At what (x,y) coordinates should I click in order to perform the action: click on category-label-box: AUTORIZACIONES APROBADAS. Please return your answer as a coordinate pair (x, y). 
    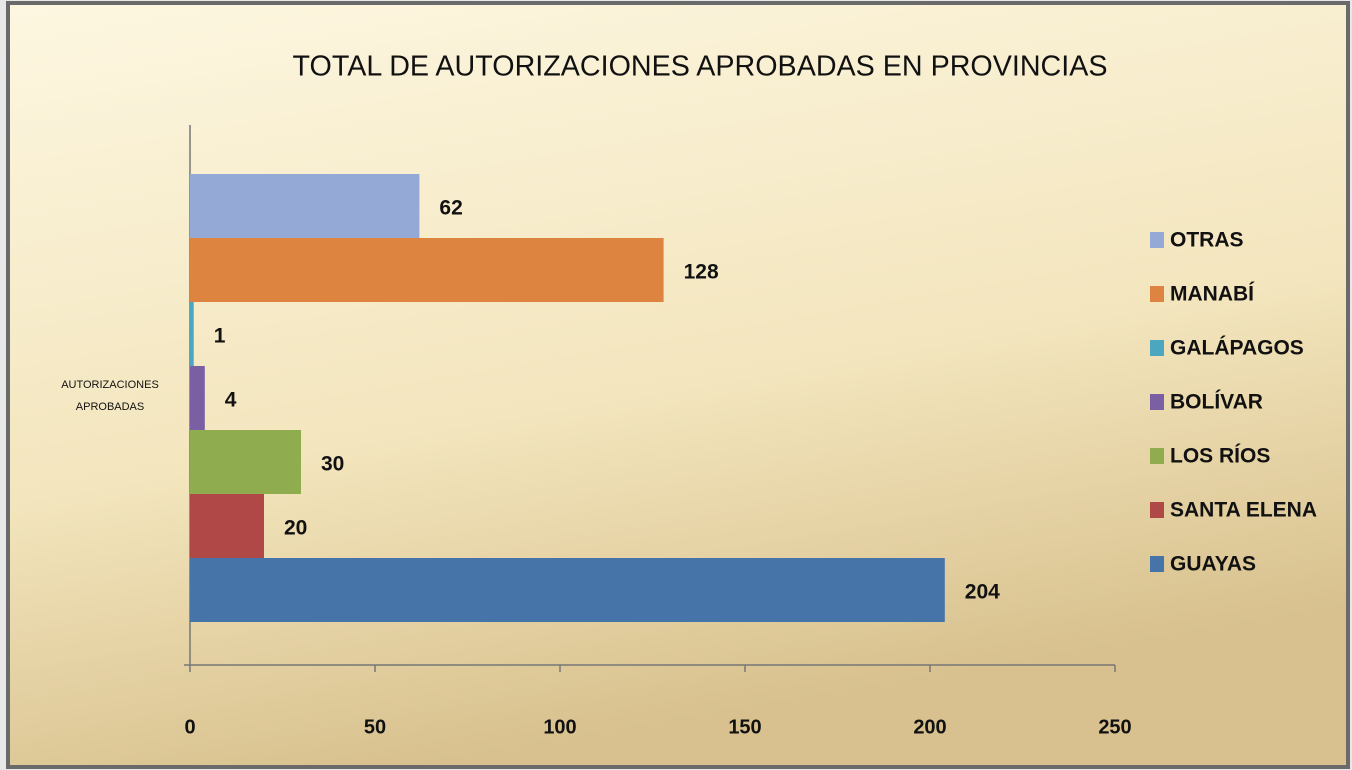
    Looking at the image, I should click on (110, 396).